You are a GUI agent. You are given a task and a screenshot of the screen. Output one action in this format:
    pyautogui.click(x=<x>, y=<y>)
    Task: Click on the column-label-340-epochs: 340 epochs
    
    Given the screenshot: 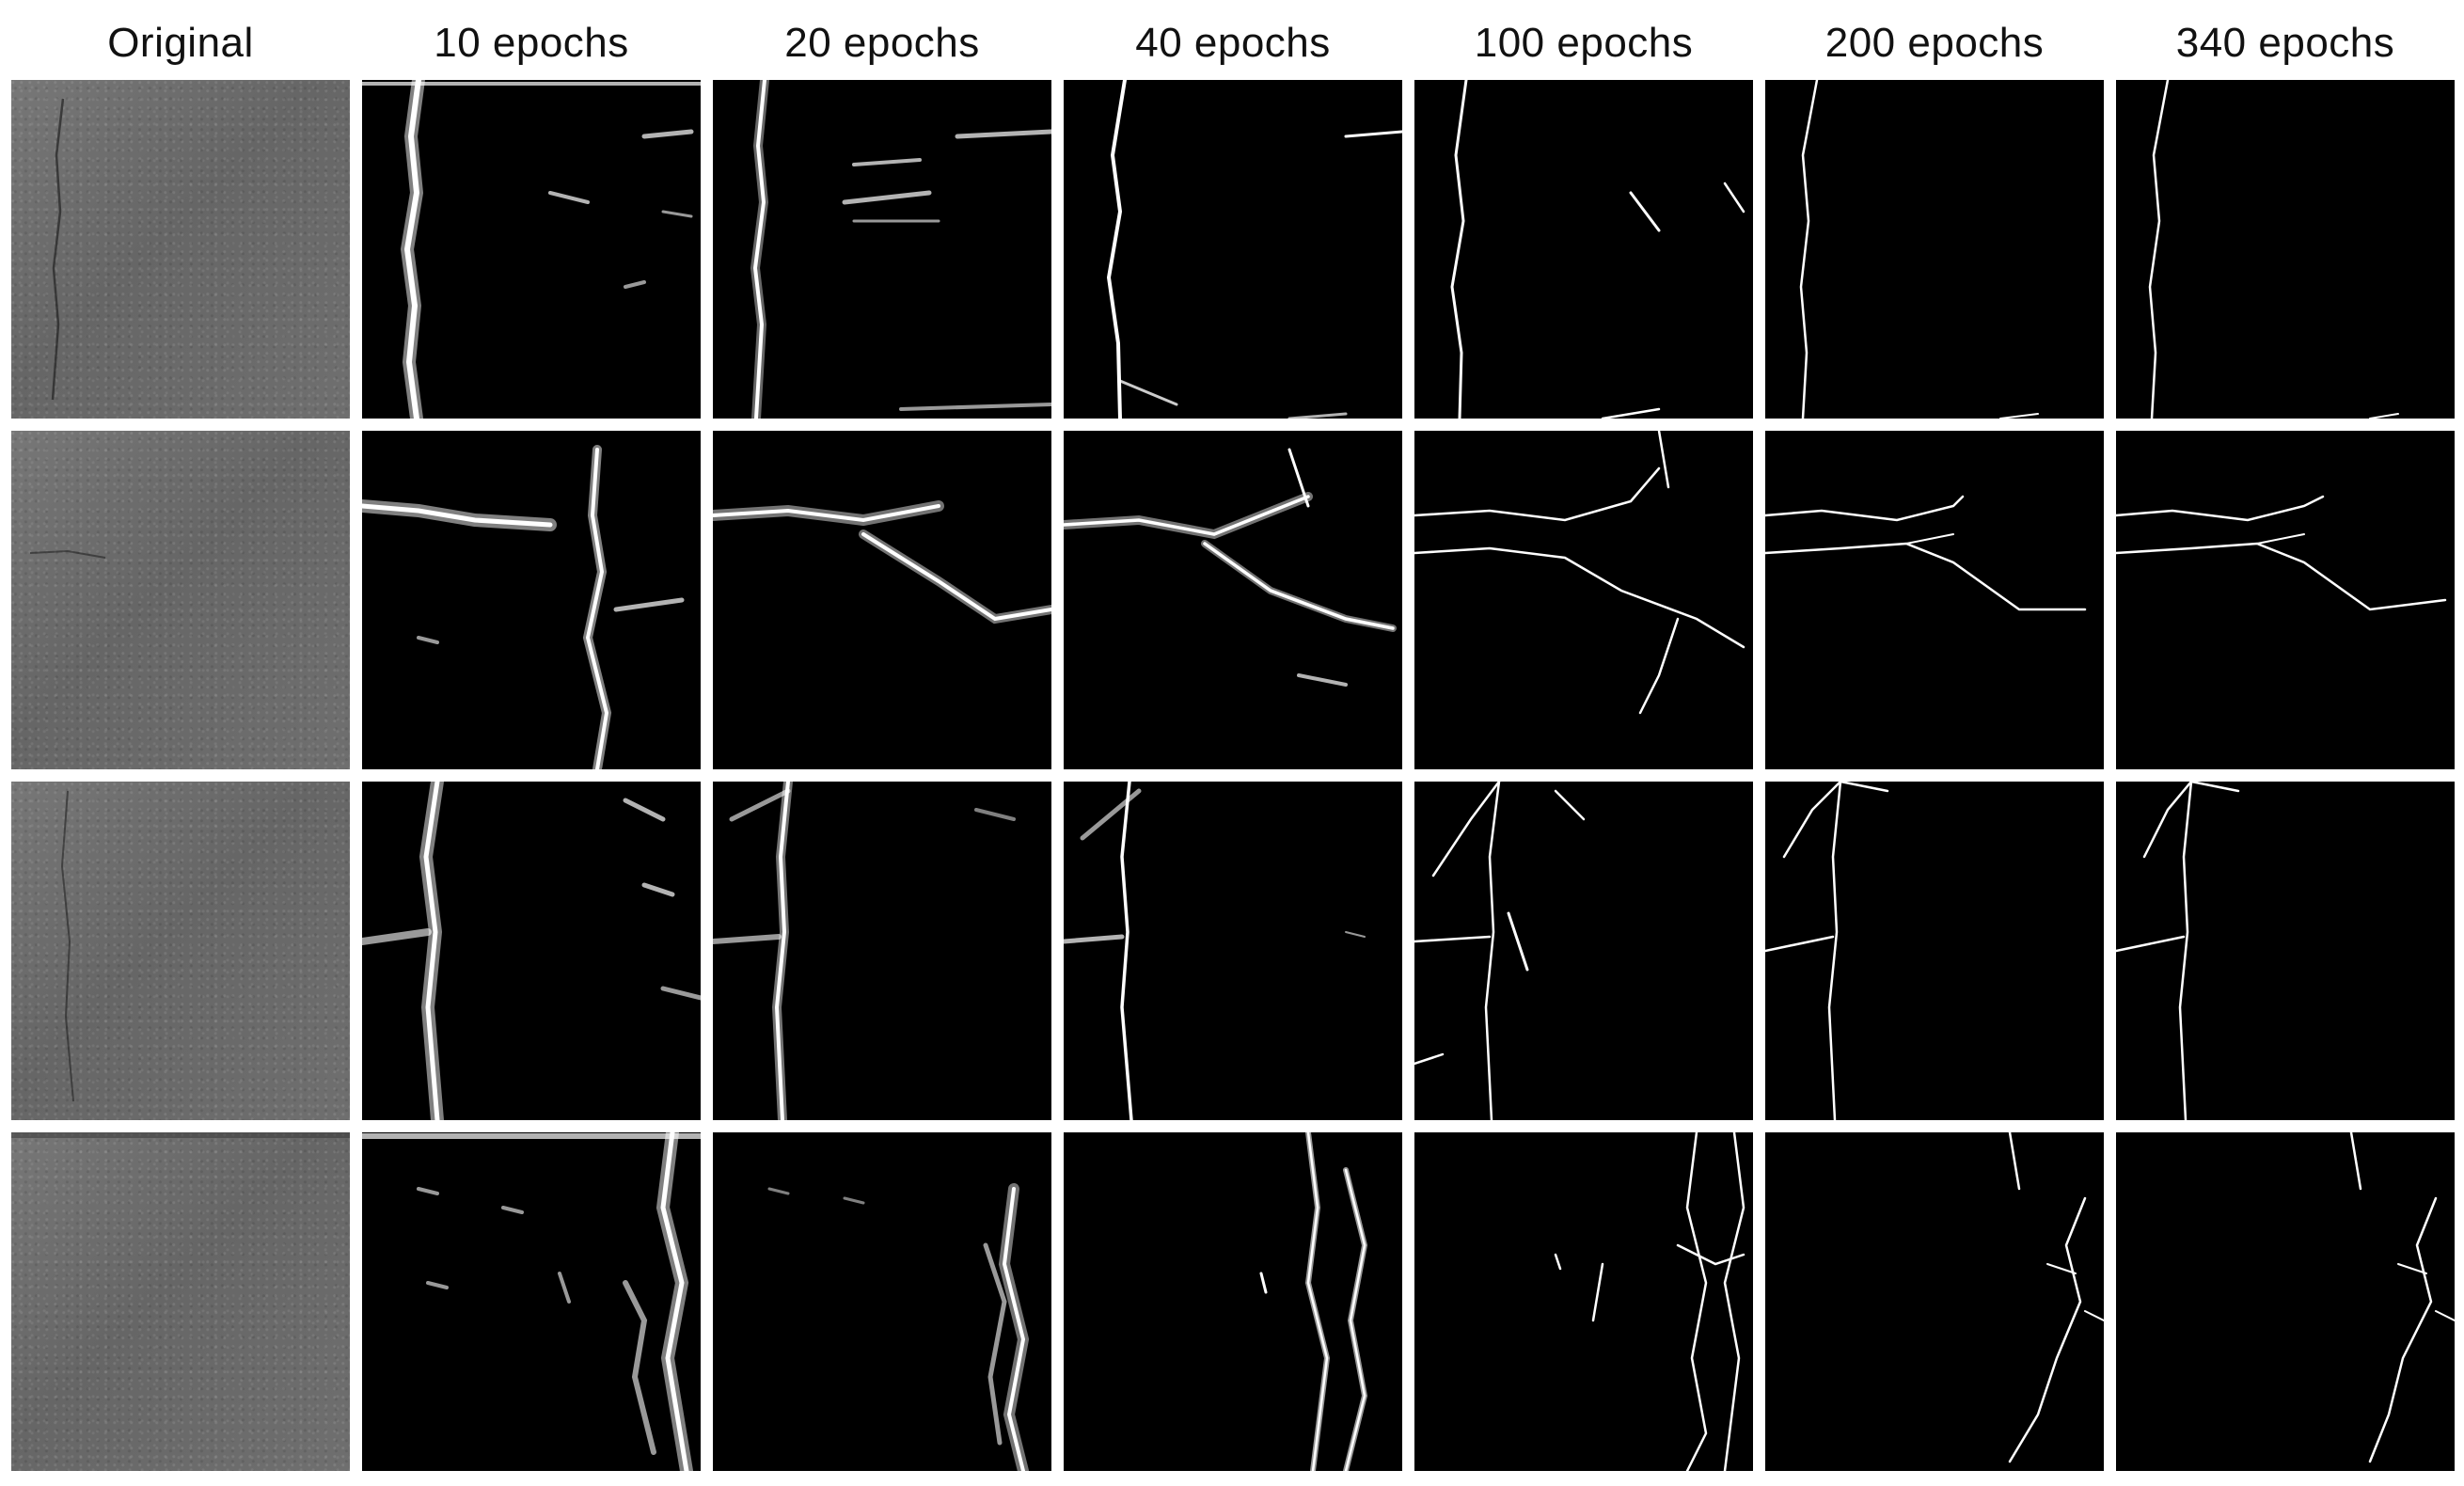 What is the action you would take?
    pyautogui.click(x=2285, y=43)
    